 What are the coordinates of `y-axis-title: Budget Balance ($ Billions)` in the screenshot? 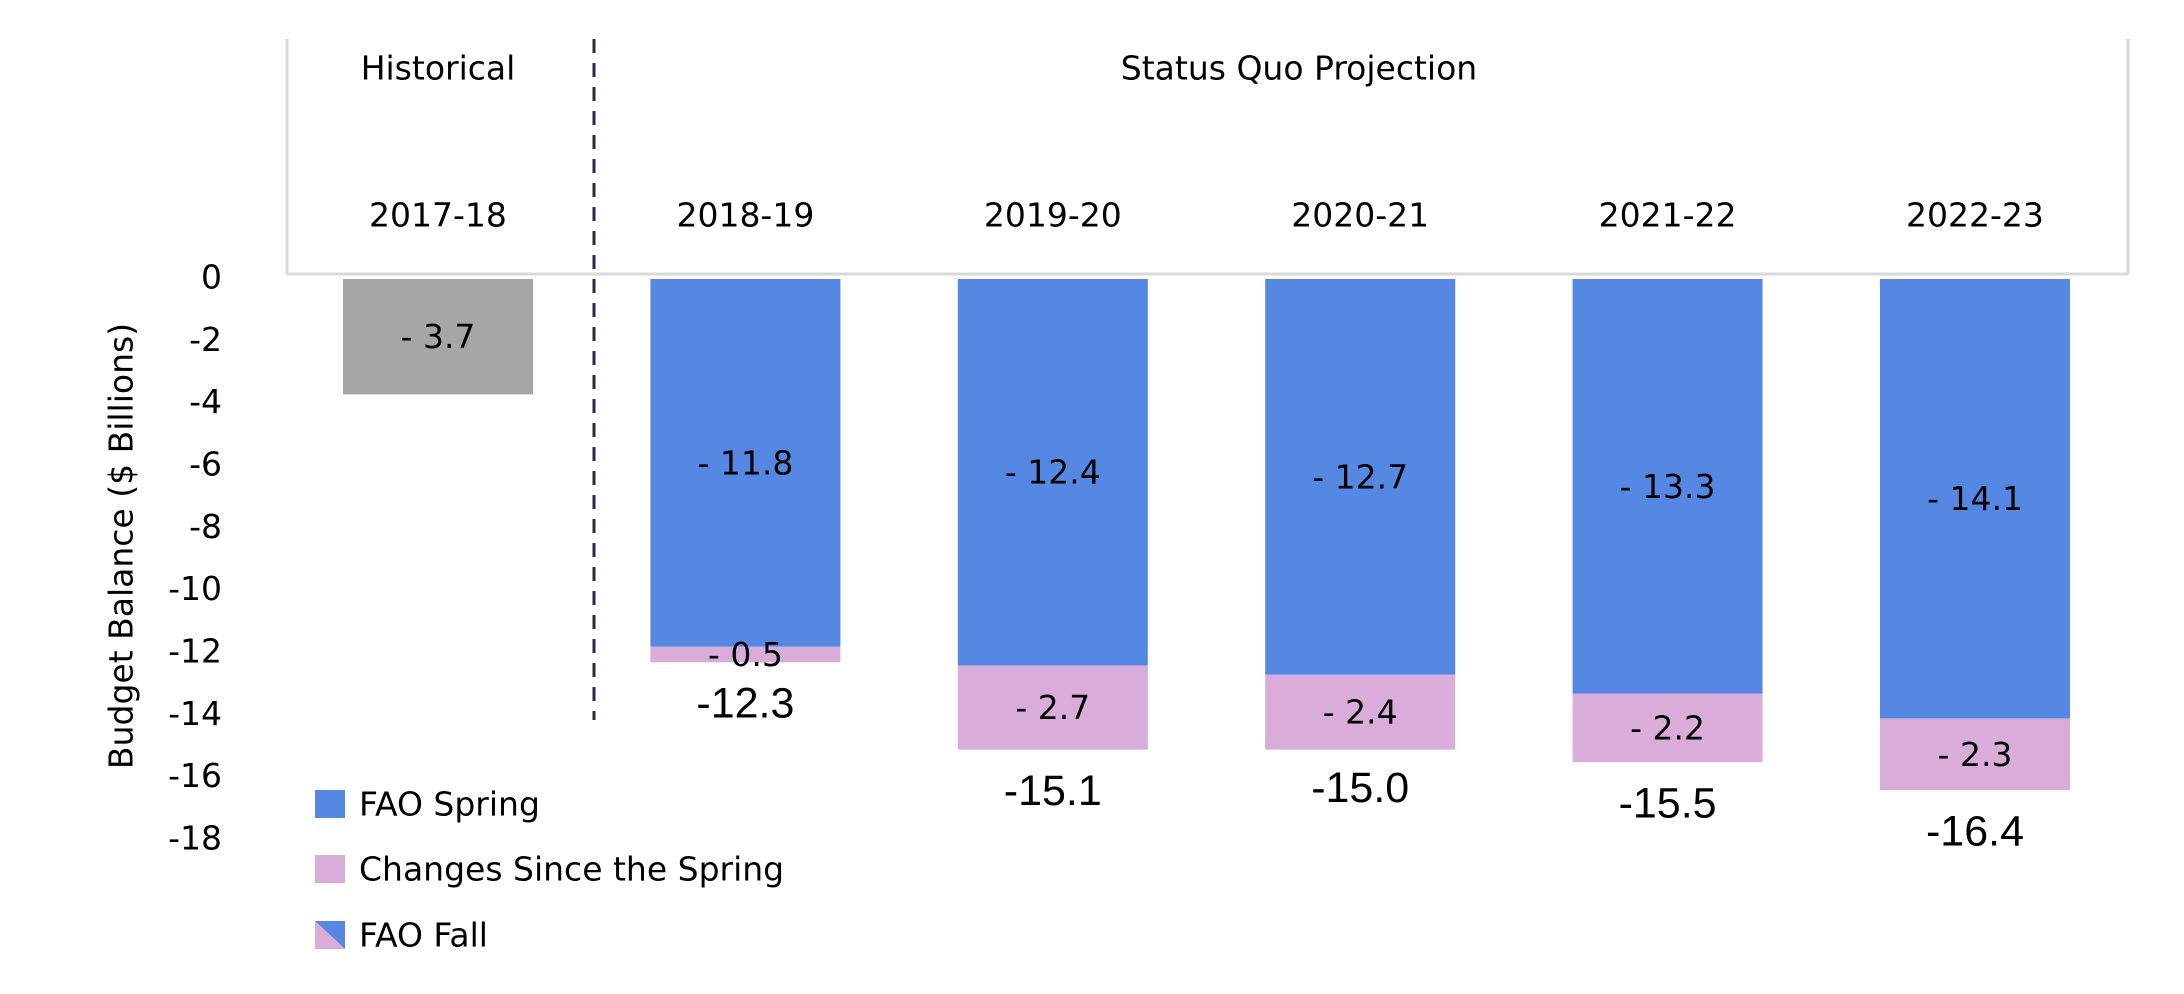 It's located at (121, 546).